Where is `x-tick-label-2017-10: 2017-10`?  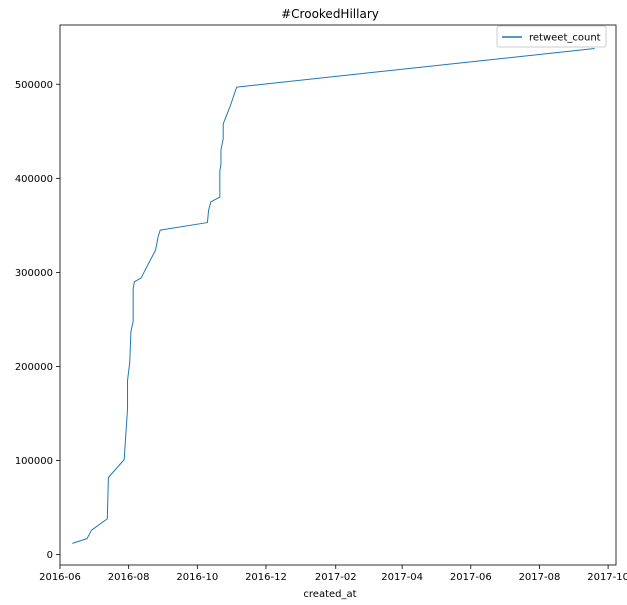
x-tick-label-2017-10: 2017-10 is located at coordinates (607, 577).